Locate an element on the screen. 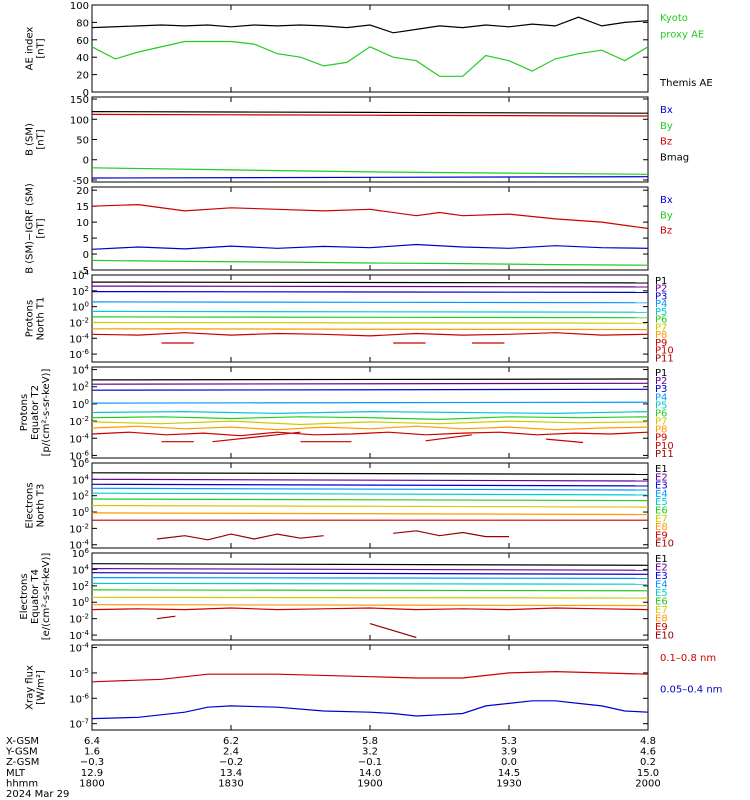  ephemeris-value: 15.0 is located at coordinates (648, 773).